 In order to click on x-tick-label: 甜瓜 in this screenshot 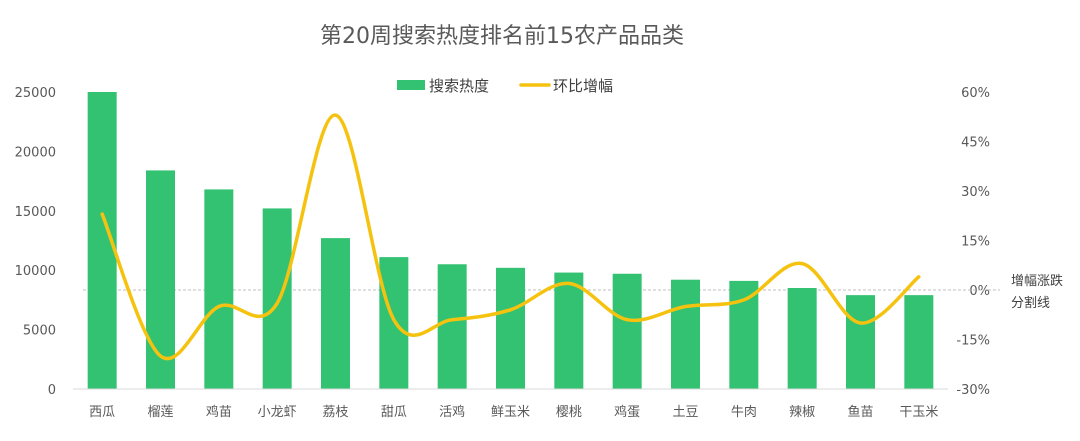, I will do `click(394, 412)`.